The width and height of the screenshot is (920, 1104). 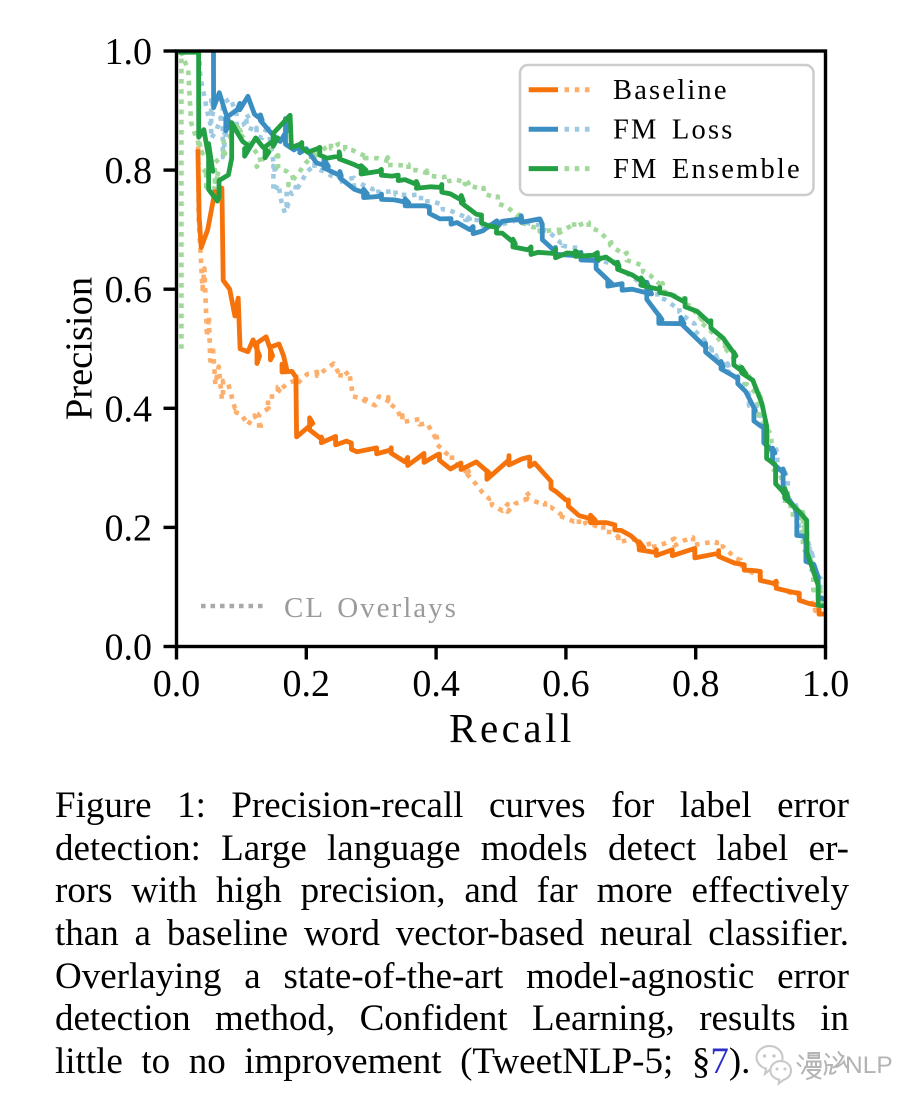 What do you see at coordinates (869, 1065) in the screenshot?
I see `svg-text: NLP` at bounding box center [869, 1065].